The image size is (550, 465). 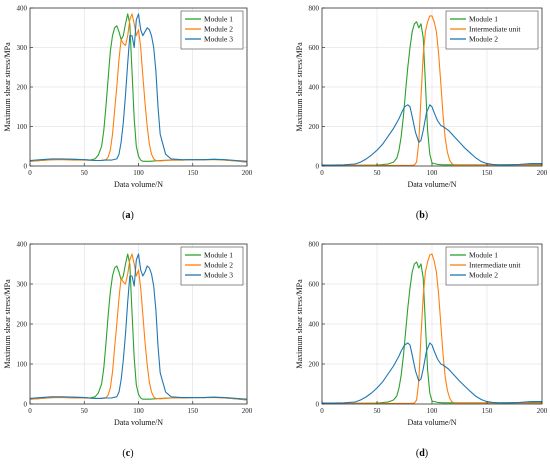 What do you see at coordinates (127, 453) in the screenshot?
I see `panel-caption: (c)` at bounding box center [127, 453].